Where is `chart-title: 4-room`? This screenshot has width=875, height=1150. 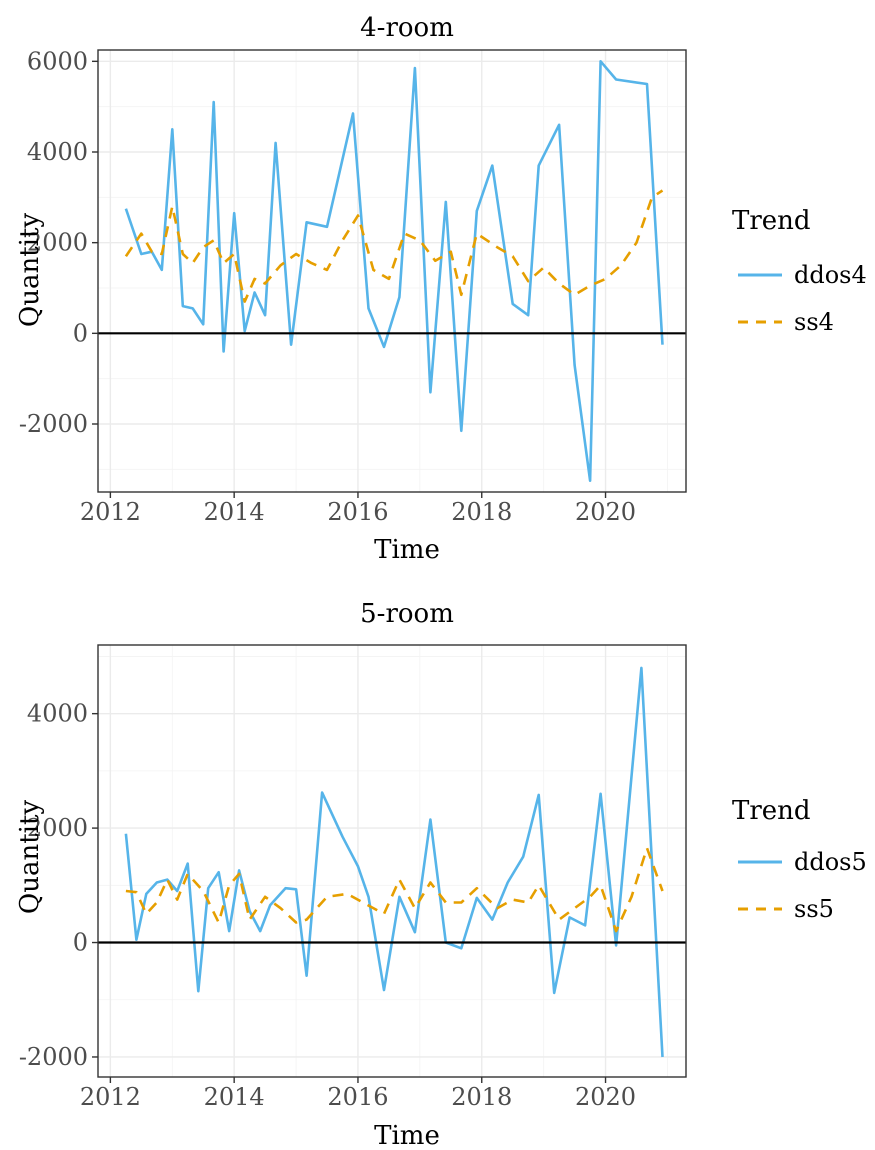 chart-title: 4-room is located at coordinates (407, 28).